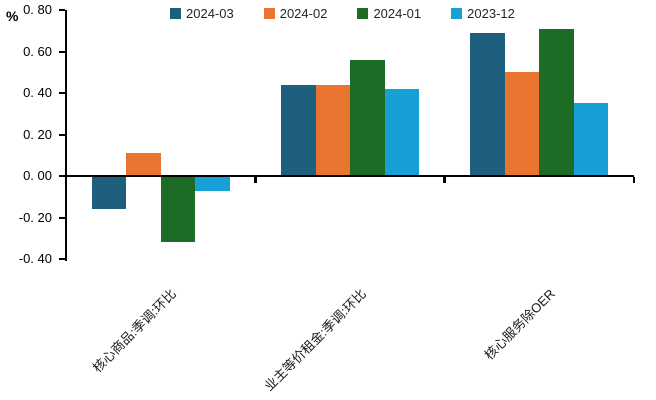  Describe the element at coordinates (491, 13) in the screenshot. I see `legend-label: 2023-12` at that location.